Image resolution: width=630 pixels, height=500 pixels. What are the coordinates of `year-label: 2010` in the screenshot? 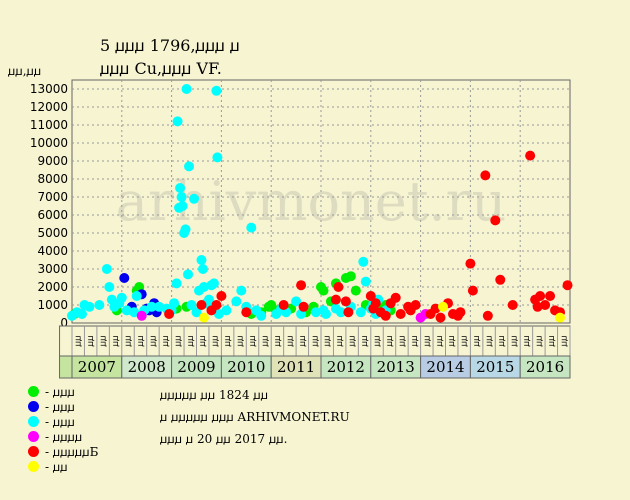 It's located at (246, 367).